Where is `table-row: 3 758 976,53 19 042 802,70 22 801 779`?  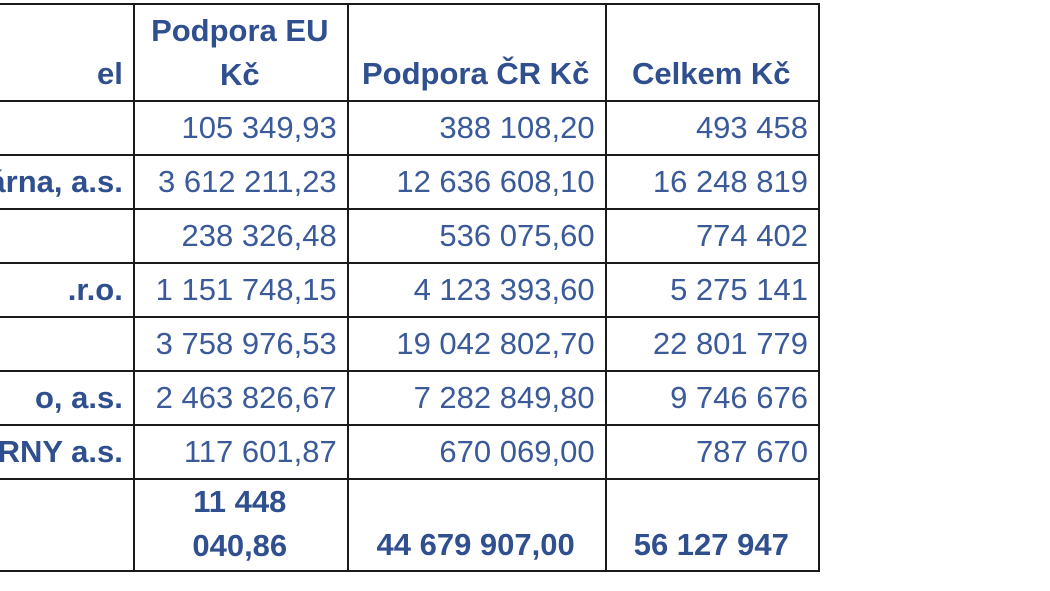
table-row: 3 758 976,53 19 042 802,70 22 801 779 is located at coordinates (410, 344).